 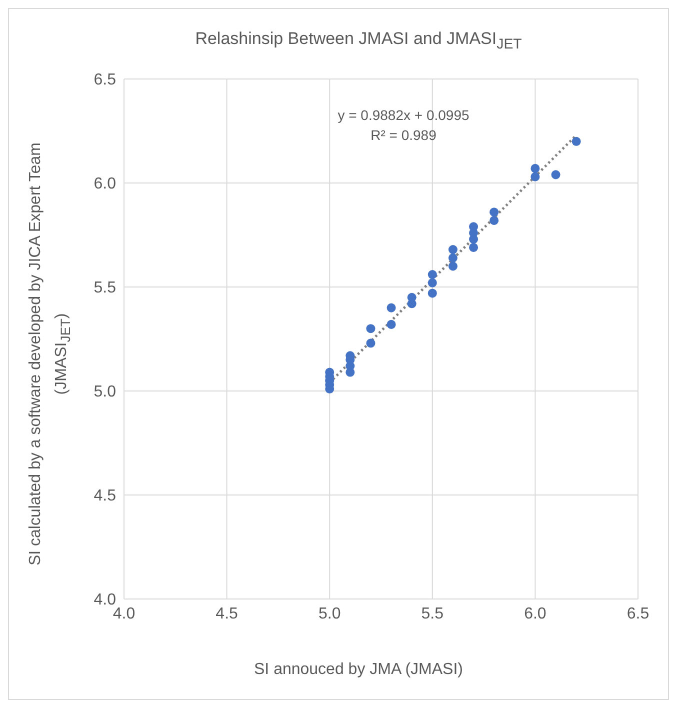 What do you see at coordinates (638, 613) in the screenshot?
I see `x-tick-label: 6.5` at bounding box center [638, 613].